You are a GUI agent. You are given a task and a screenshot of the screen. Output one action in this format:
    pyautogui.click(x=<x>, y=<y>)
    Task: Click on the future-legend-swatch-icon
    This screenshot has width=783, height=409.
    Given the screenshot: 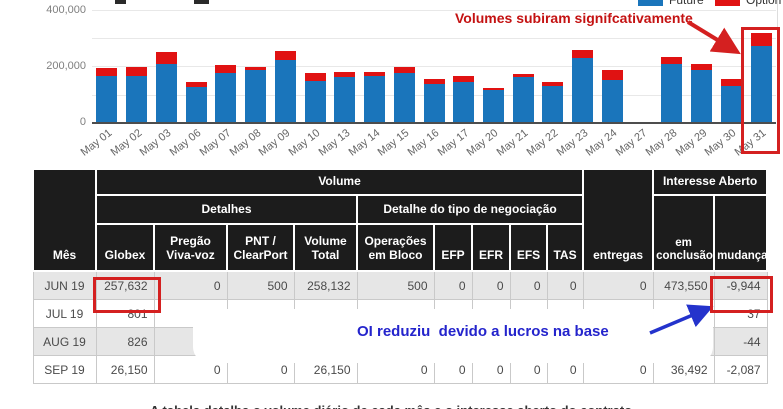 What is the action you would take?
    pyautogui.click(x=650, y=3)
    